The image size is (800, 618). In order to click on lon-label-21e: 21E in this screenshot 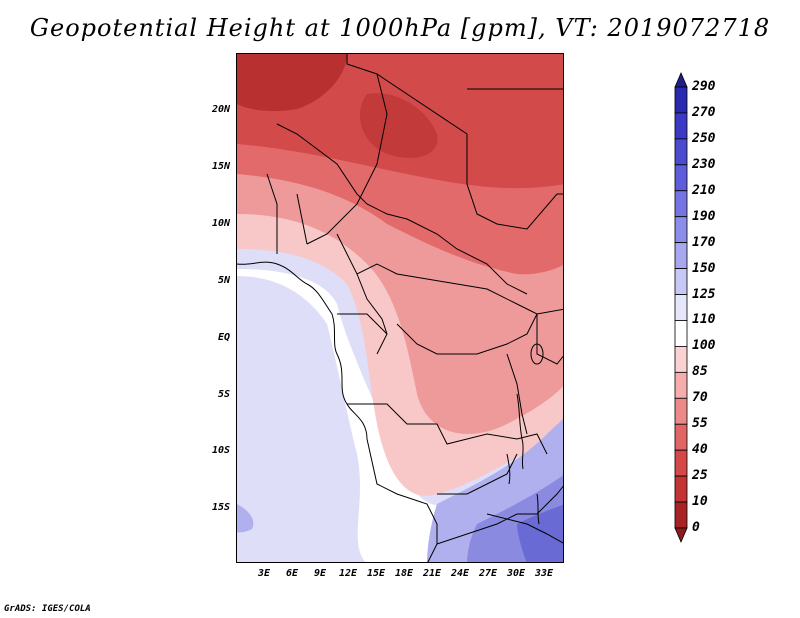, I will do `click(432, 573)`.